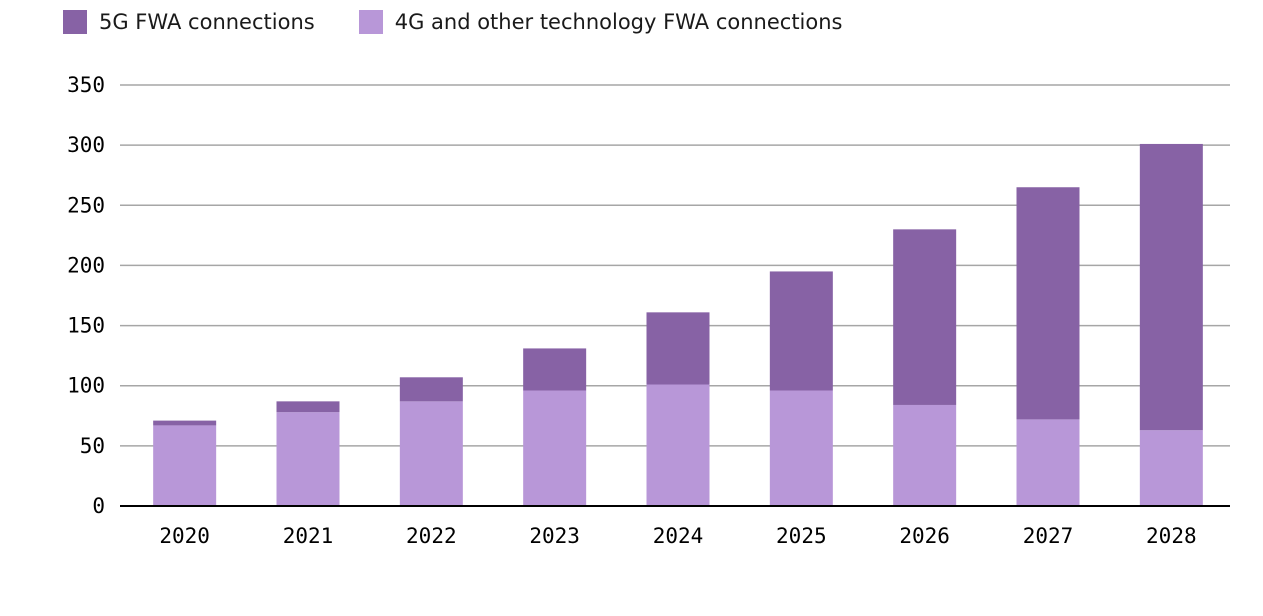 Image resolution: width=1263 pixels, height=616 pixels. What do you see at coordinates (618, 22) in the screenshot?
I see `legend-label-4g: 4G and other technology FWA connections` at bounding box center [618, 22].